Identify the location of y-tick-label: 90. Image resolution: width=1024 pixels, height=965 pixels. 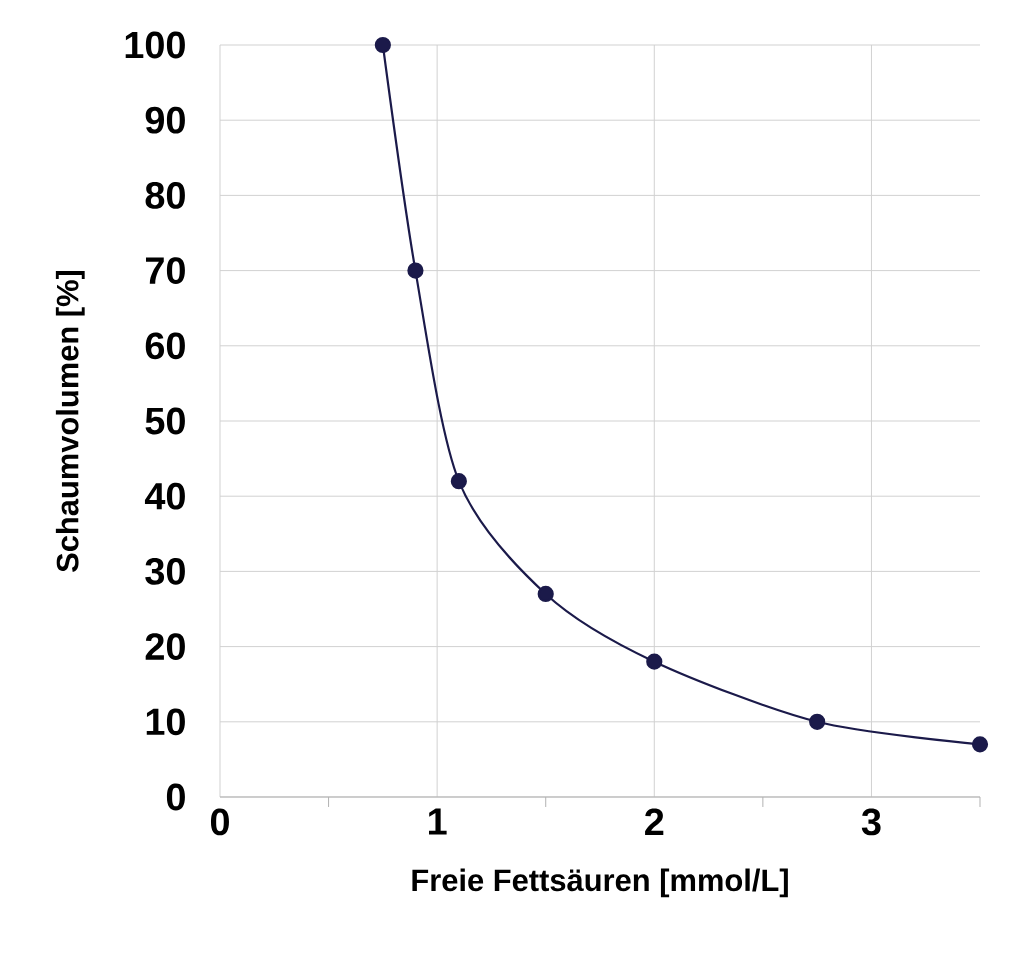
(165, 120).